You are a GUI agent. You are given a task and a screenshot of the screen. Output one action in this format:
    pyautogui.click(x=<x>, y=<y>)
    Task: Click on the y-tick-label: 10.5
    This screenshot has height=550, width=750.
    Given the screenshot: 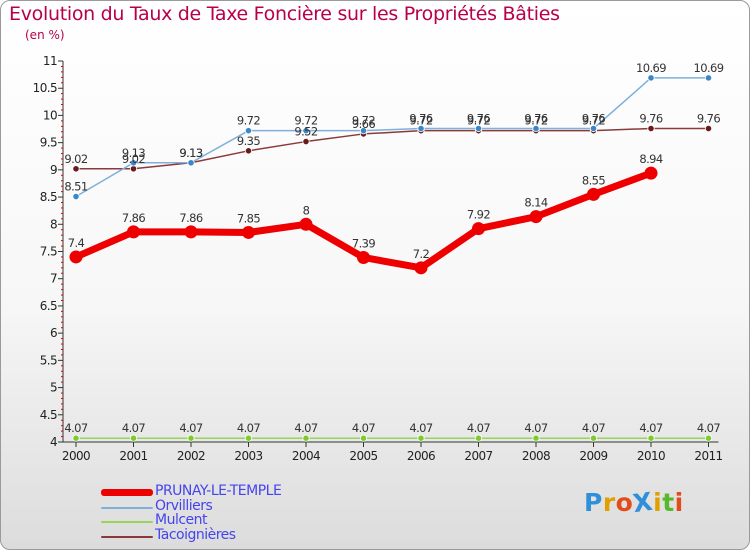 What is the action you would take?
    pyautogui.click(x=45, y=88)
    